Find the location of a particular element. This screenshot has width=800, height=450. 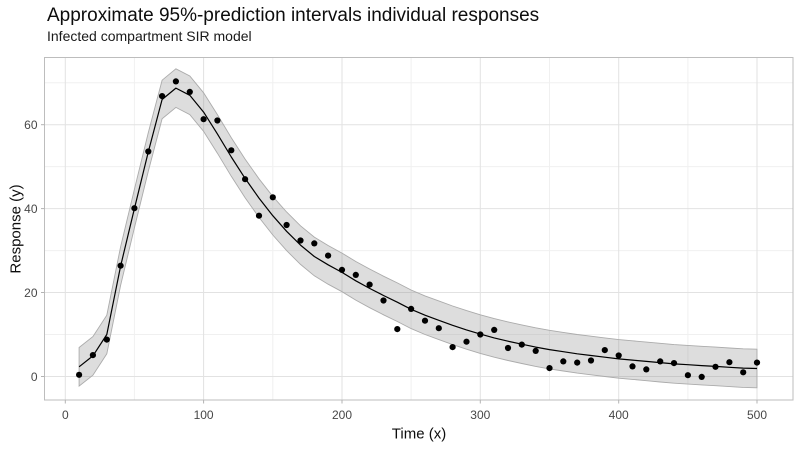

x-axis-title: Time (x) is located at coordinates (419, 434).